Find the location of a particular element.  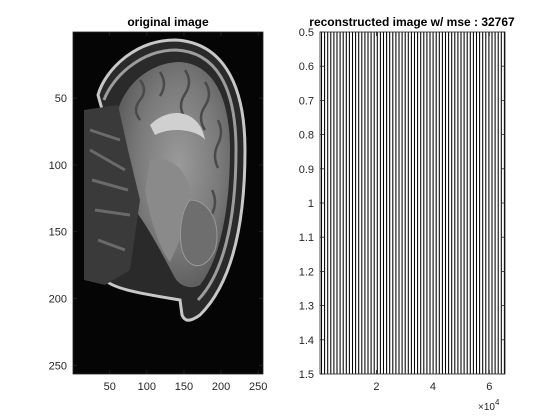

gyri is located at coordinates (178, 160).